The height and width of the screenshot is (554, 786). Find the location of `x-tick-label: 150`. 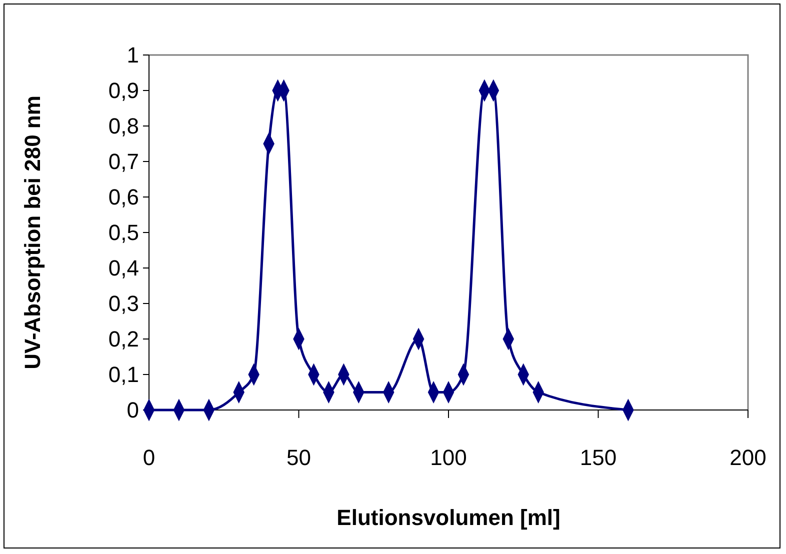

x-tick-label: 150 is located at coordinates (598, 457).